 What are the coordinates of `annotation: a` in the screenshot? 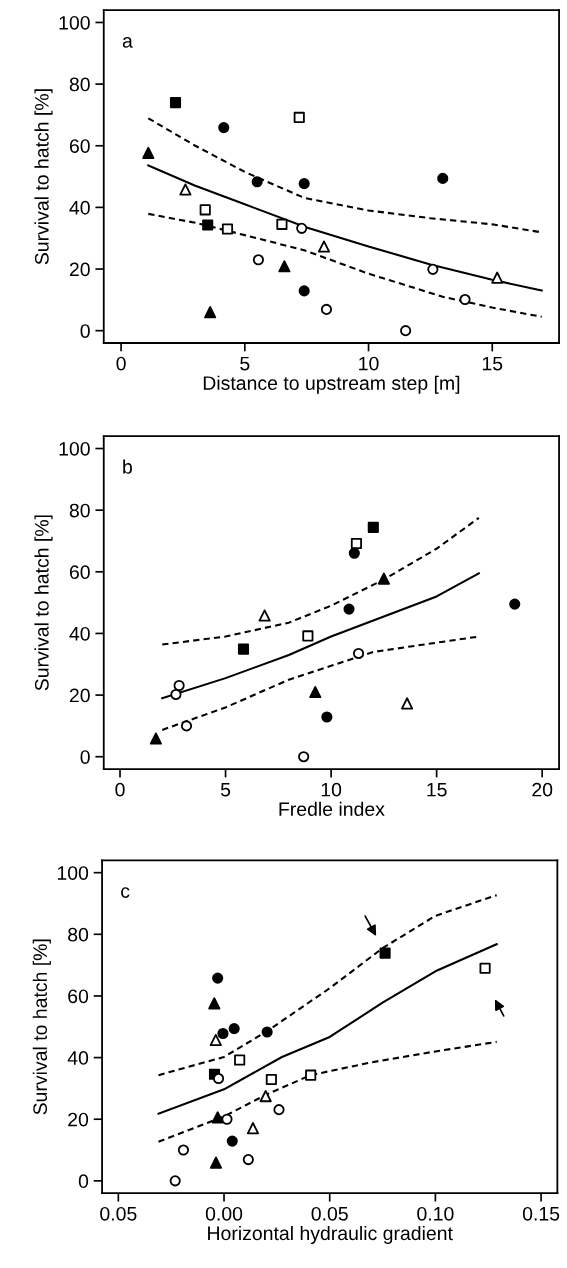 It's located at (127, 42).